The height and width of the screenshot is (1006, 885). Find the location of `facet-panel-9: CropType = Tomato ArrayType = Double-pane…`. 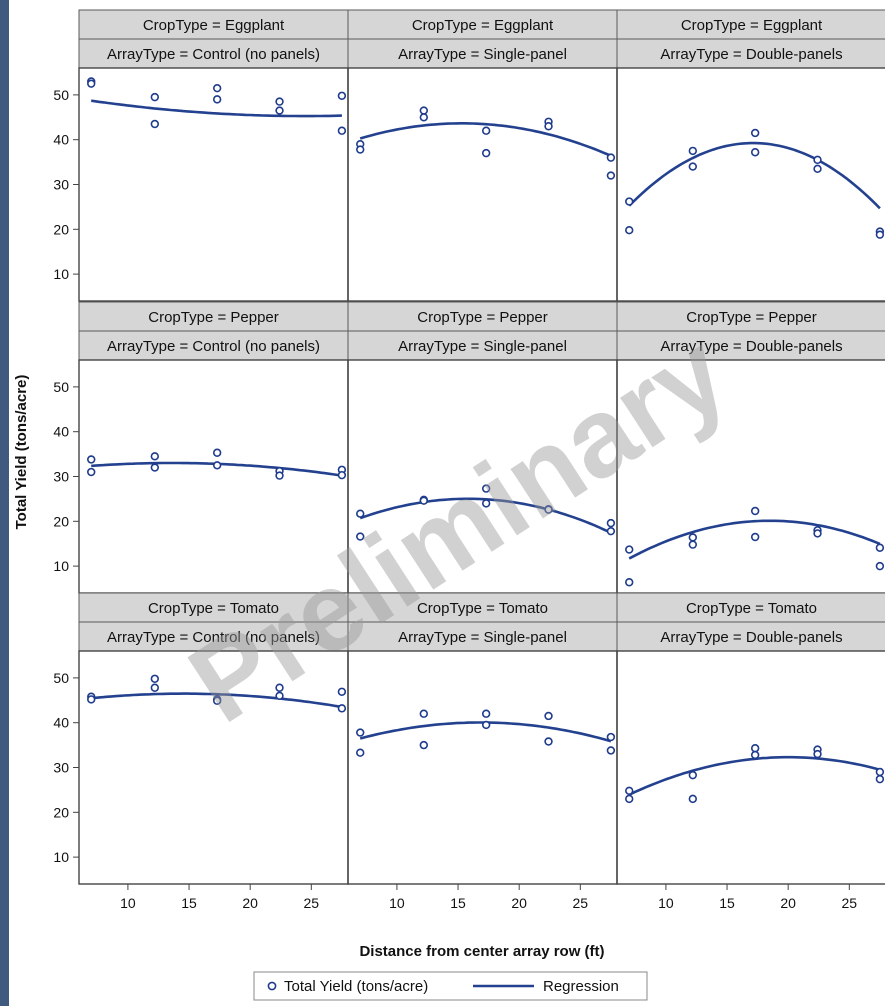

facet-panel-9: CropType = Tomato ArrayType = Double-pane… is located at coordinates (750, 751).